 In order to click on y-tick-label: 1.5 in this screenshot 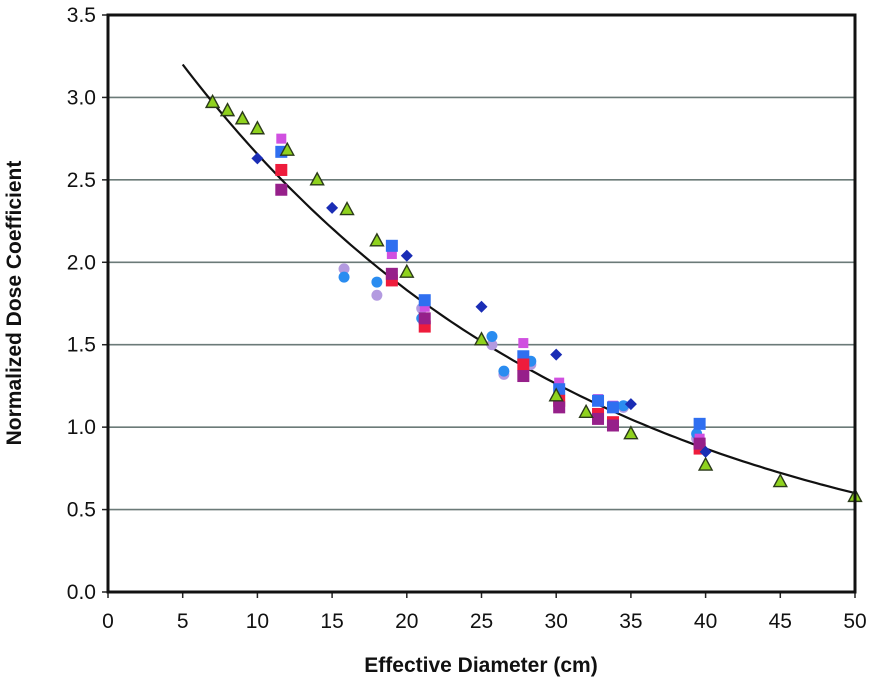, I will do `click(81, 345)`.